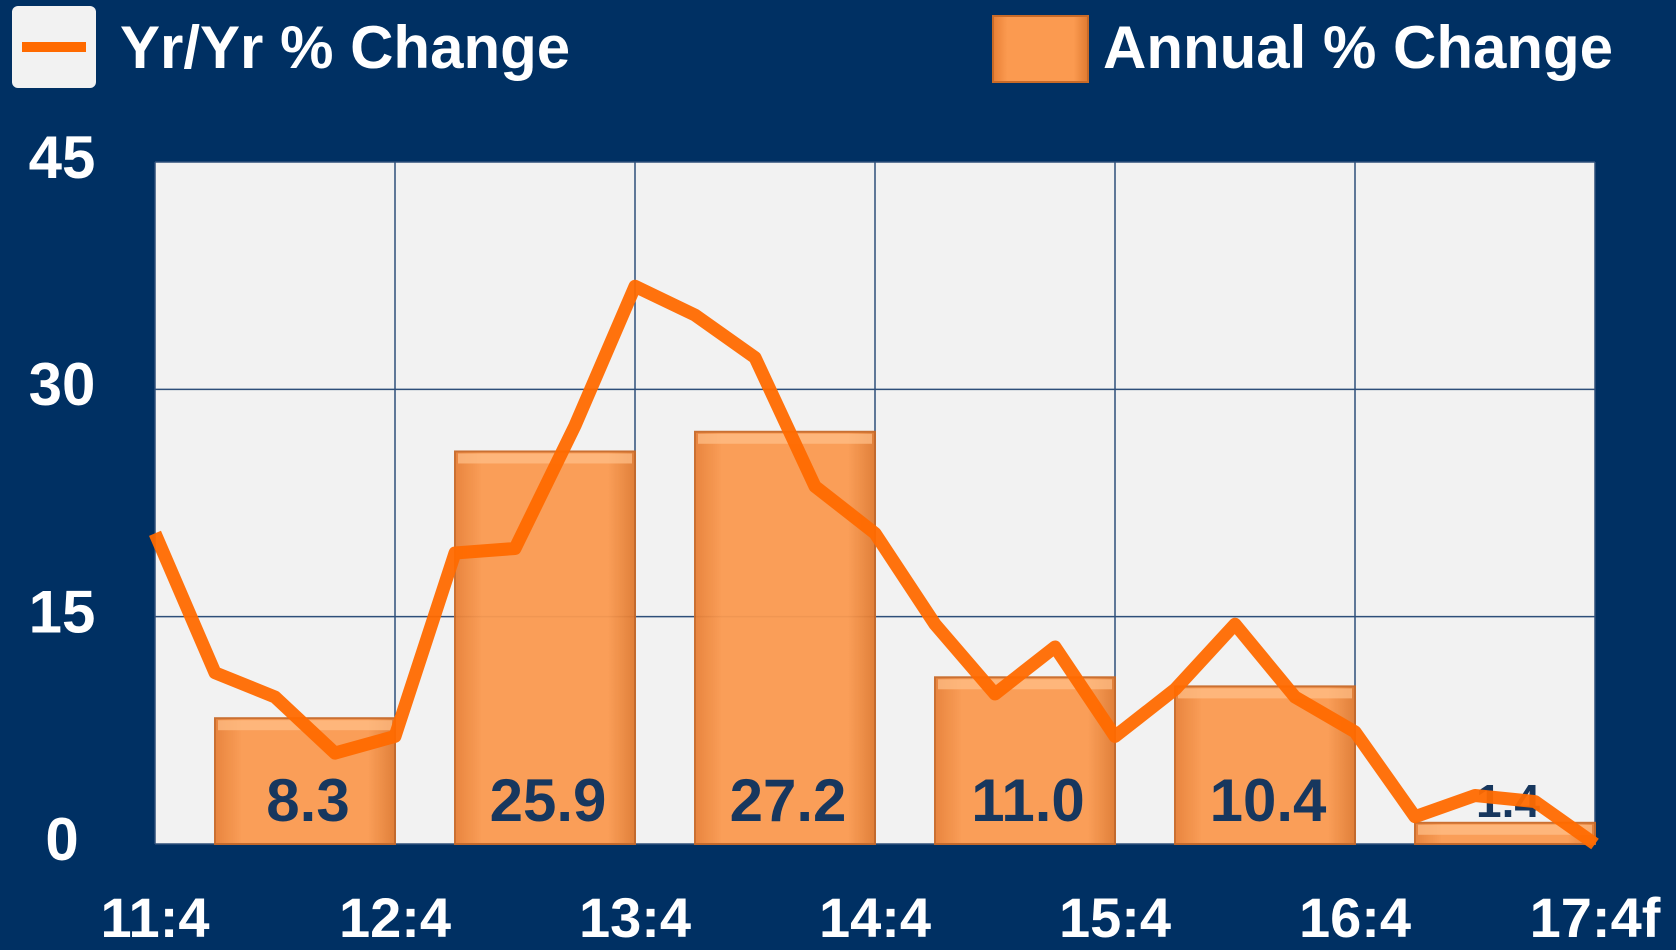 The width and height of the screenshot is (1676, 950). What do you see at coordinates (307, 800) in the screenshot?
I see `data-label: 8.3` at bounding box center [307, 800].